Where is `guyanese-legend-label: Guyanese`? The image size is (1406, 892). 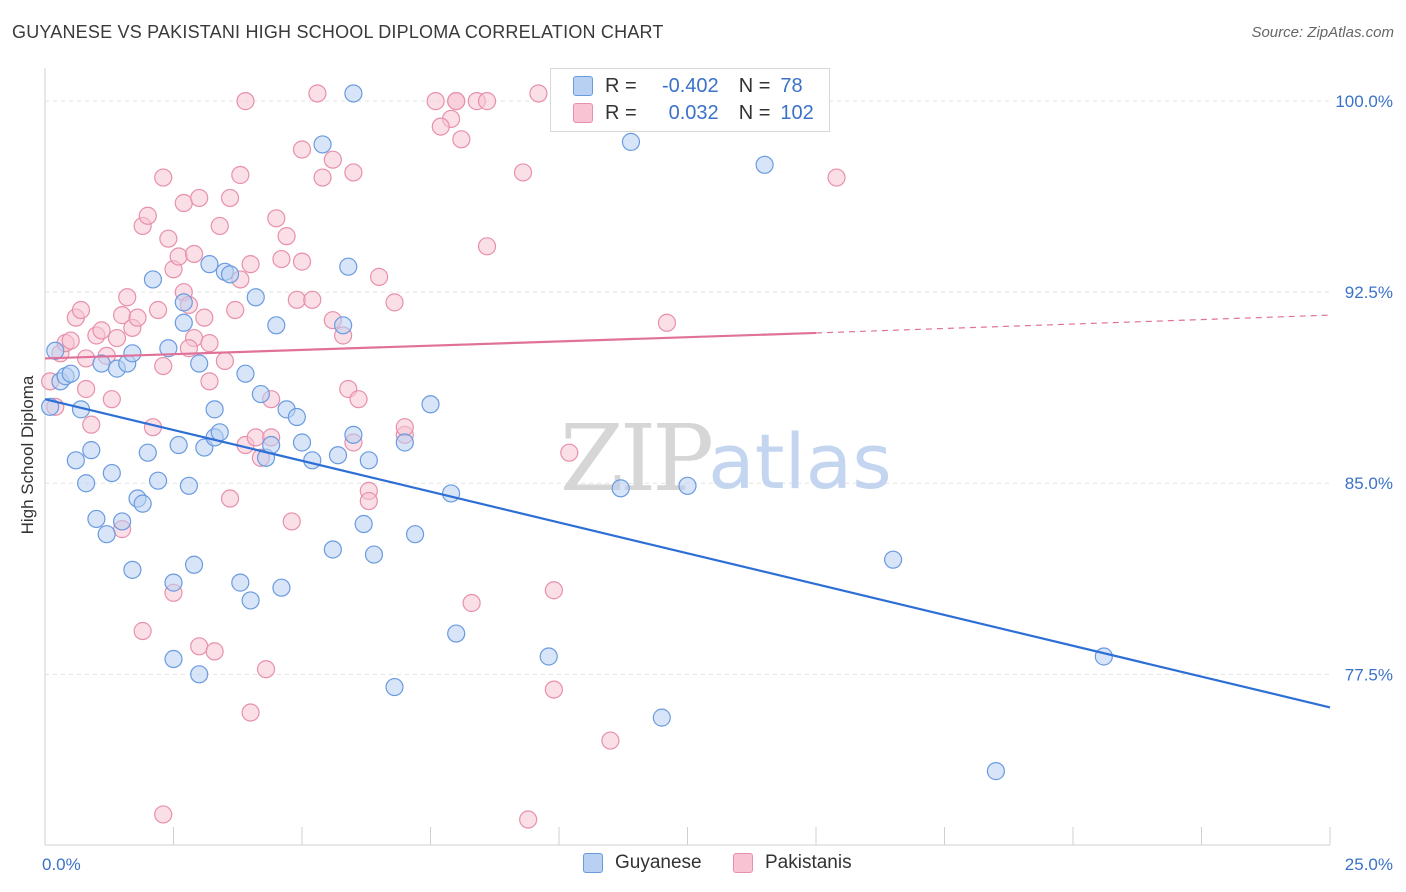
guyanese-legend-label: Guyanese is located at coordinates (658, 862).